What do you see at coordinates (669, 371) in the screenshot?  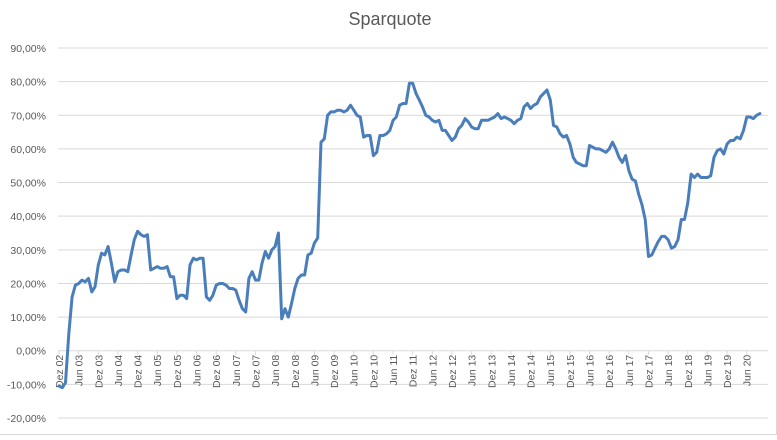 I see `x-tick-label: Jun 18` at bounding box center [669, 371].